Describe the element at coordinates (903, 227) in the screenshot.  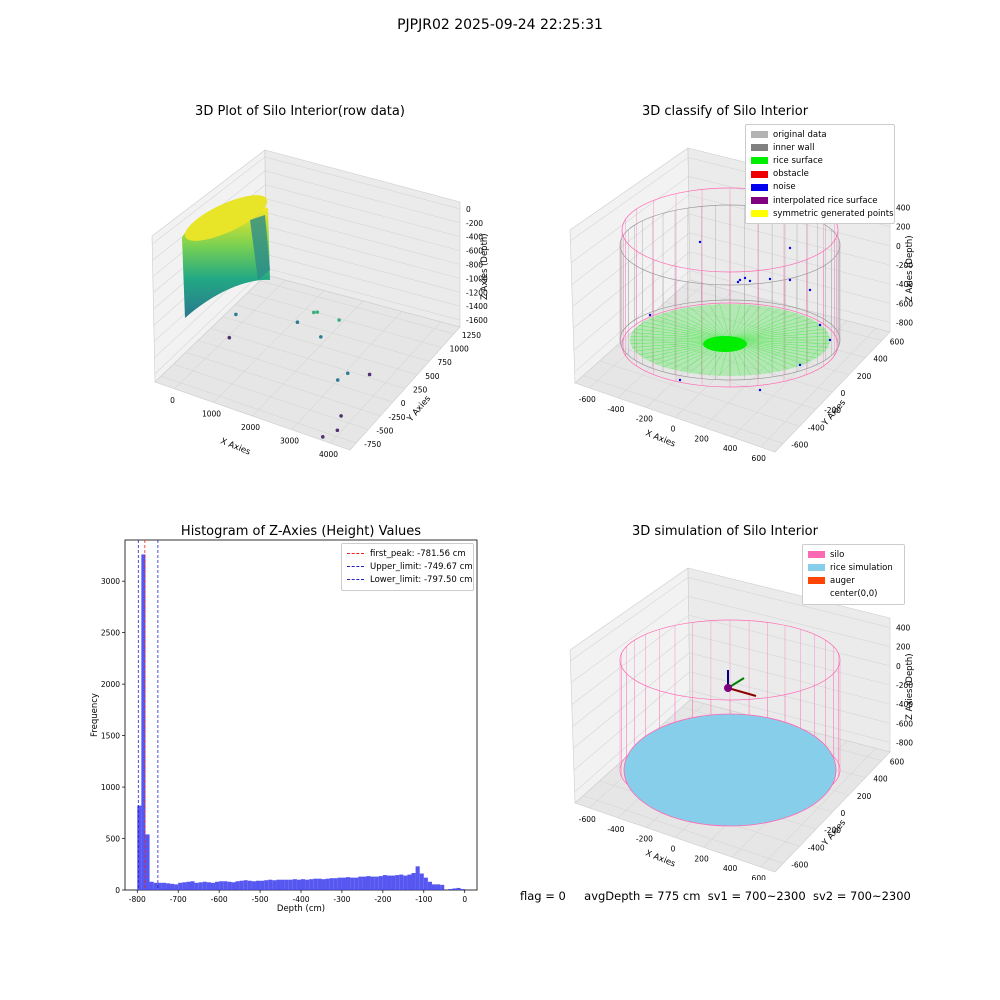
I see `z-tick-label: 200` at that location.